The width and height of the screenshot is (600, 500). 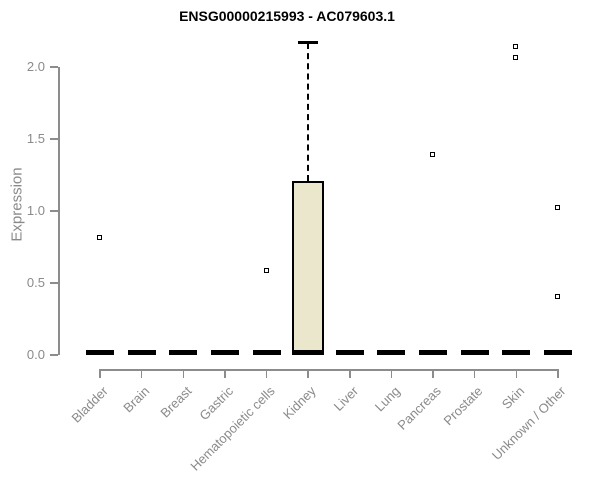 What do you see at coordinates (300, 403) in the screenshot?
I see `x-tick-label: Kidney` at bounding box center [300, 403].